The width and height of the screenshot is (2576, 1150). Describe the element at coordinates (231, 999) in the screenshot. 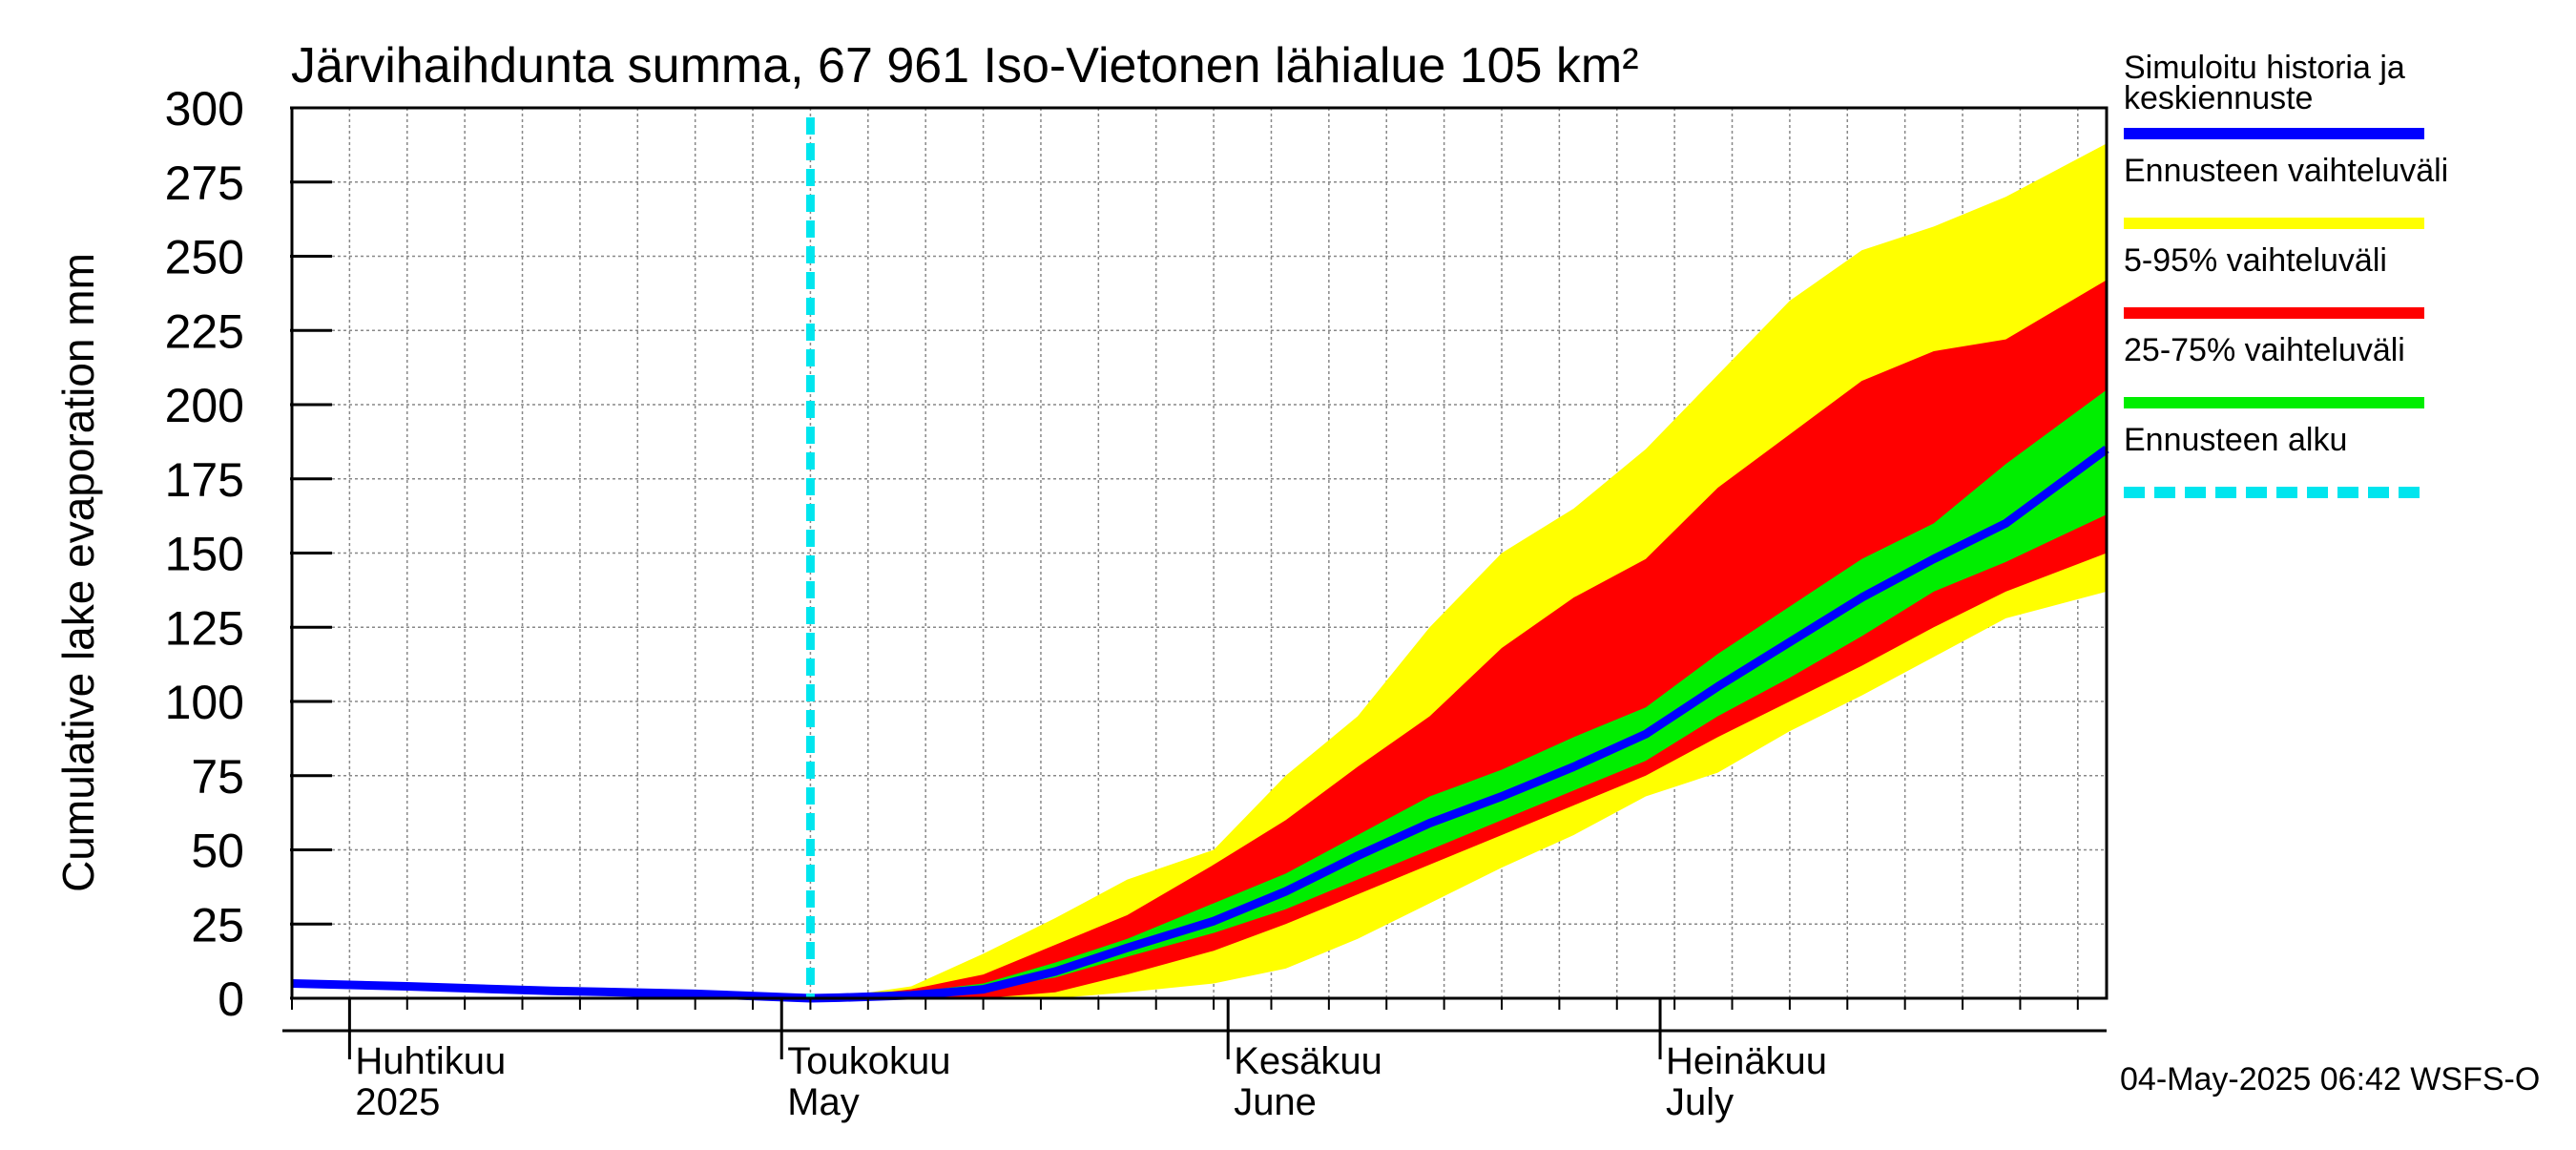

I see `y-tick-label: 0` at that location.